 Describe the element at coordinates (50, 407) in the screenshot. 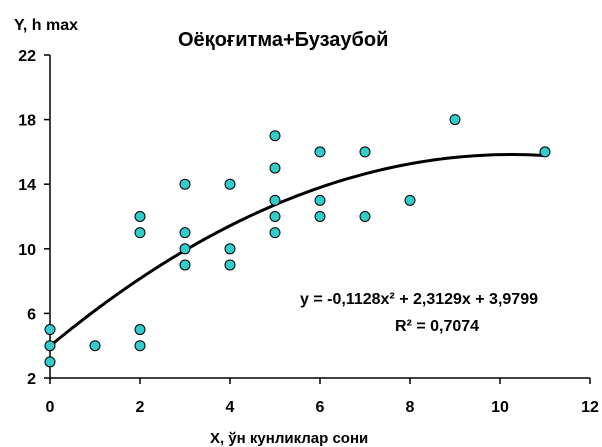

I see `x-tick-label: 0` at that location.